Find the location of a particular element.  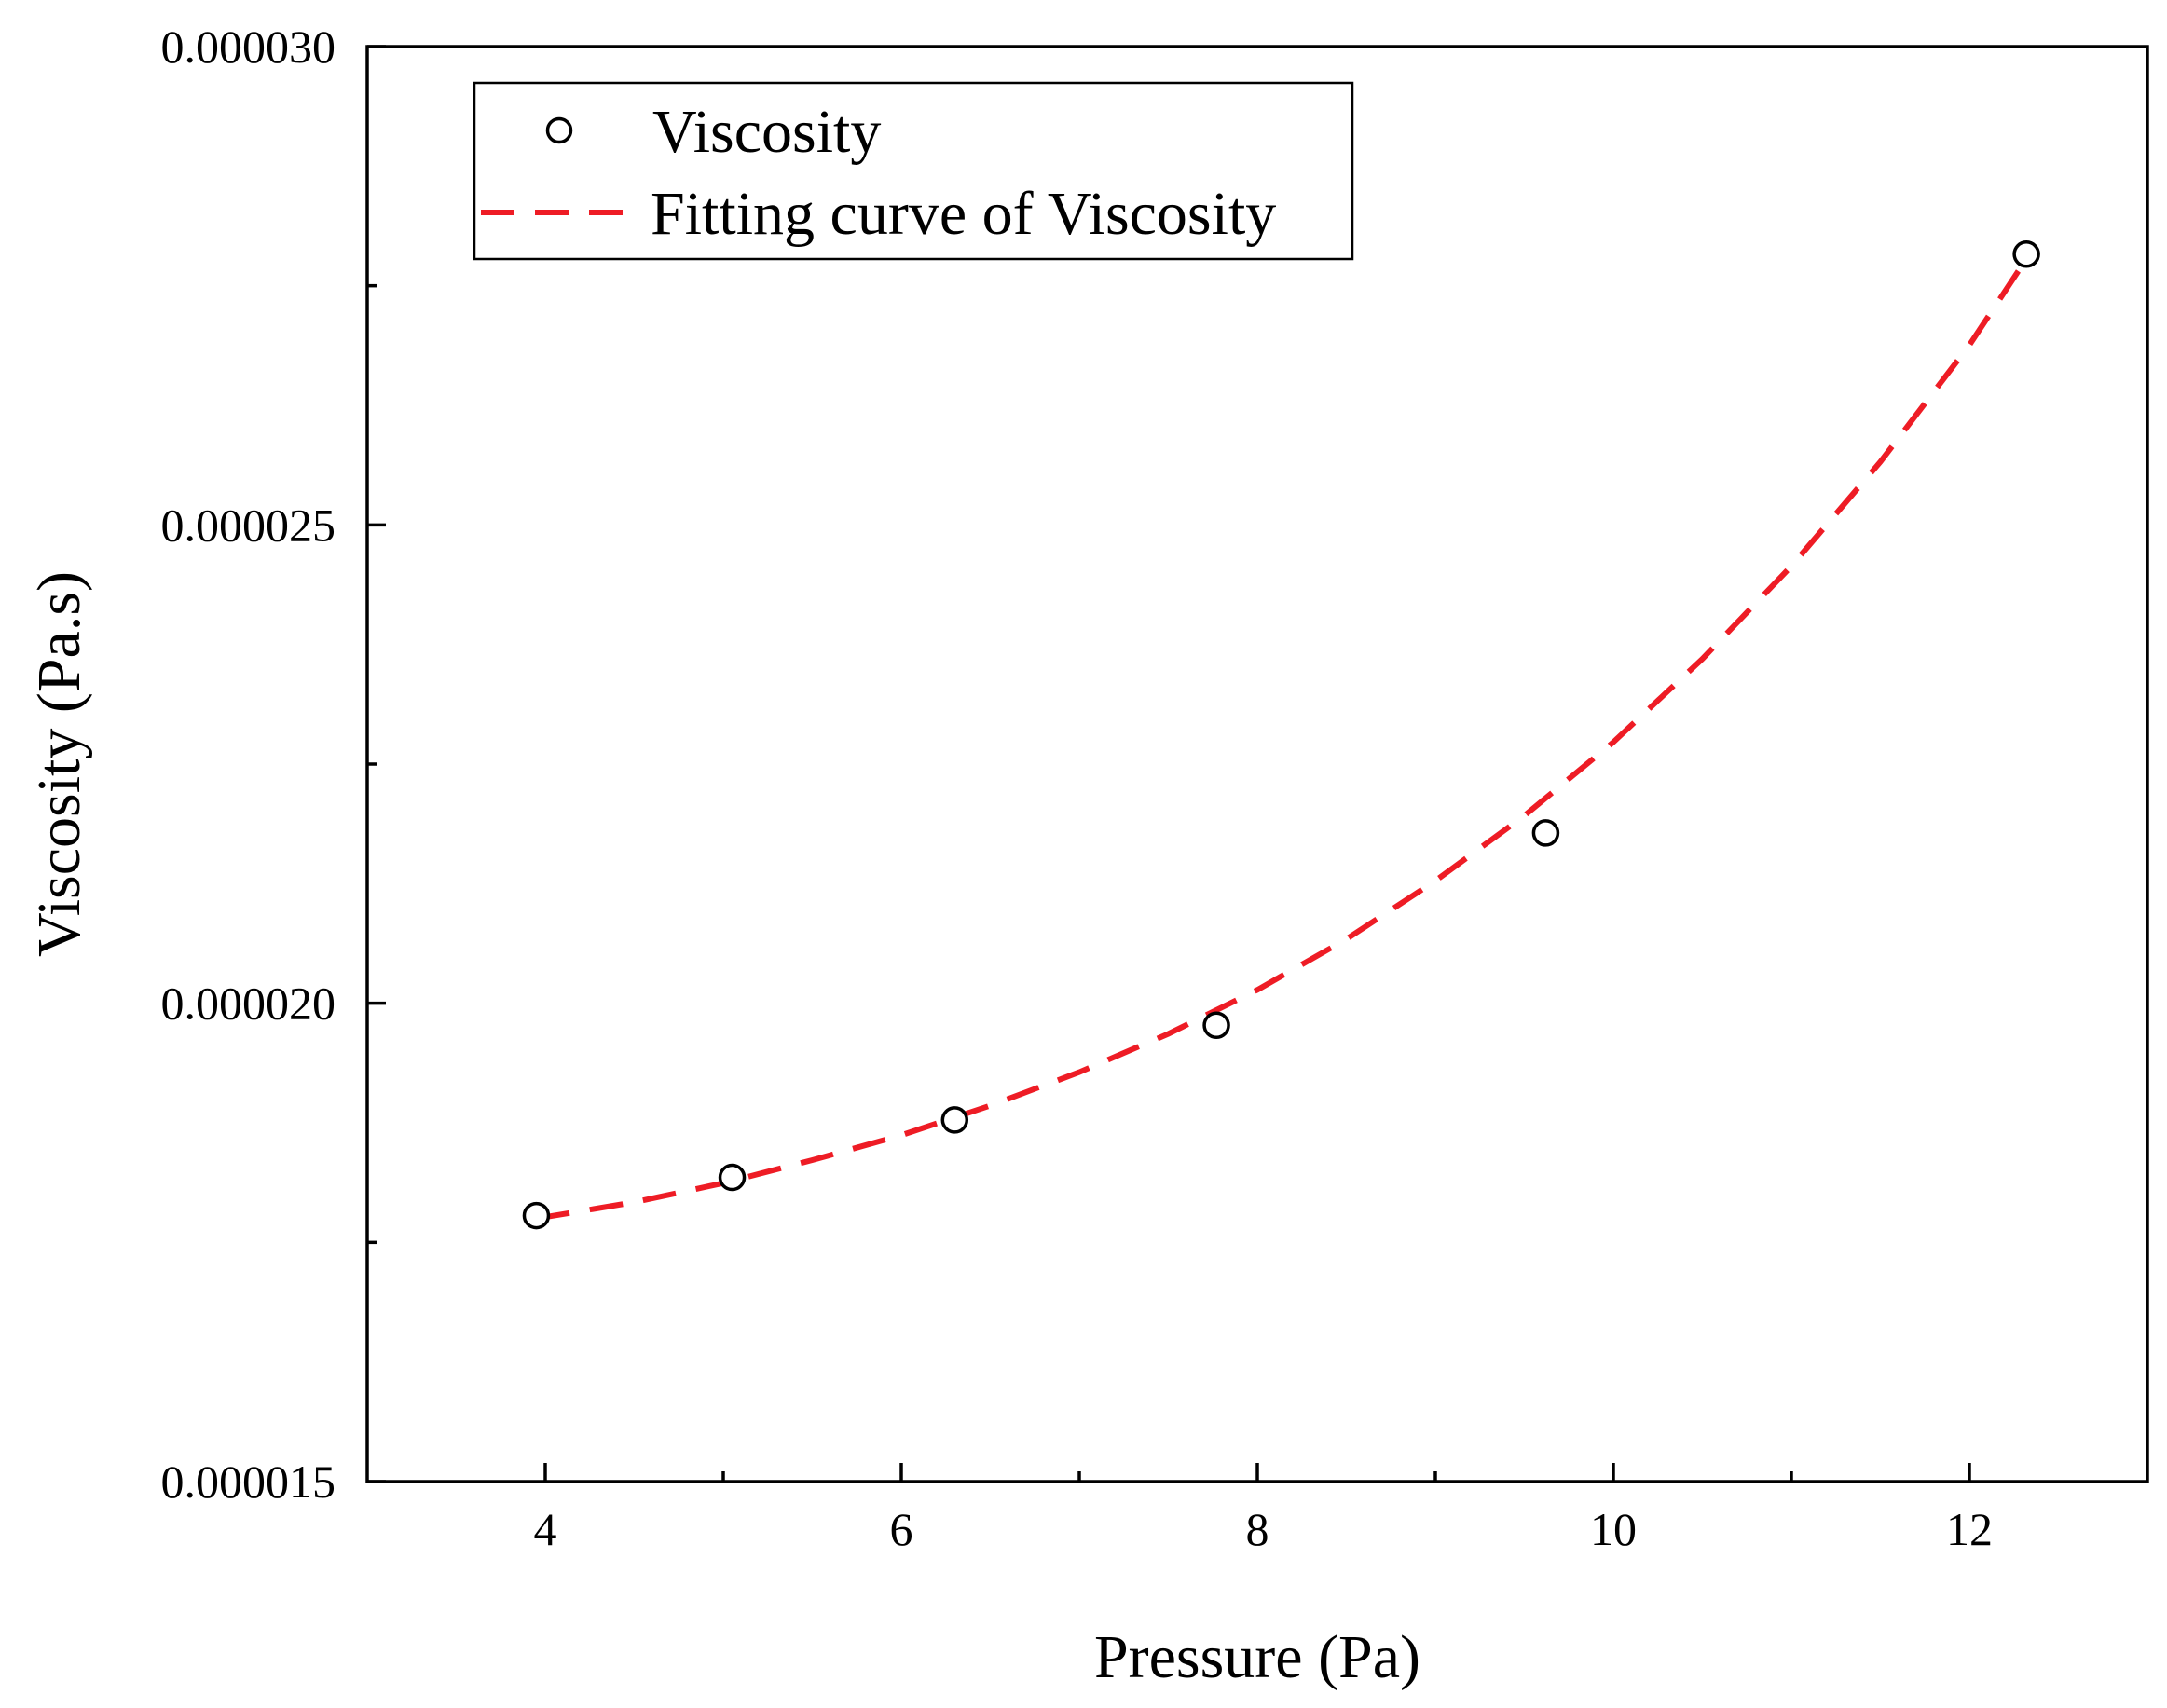

x-axis-ticks: 4 6 8 10 12 is located at coordinates (1264, 1509).